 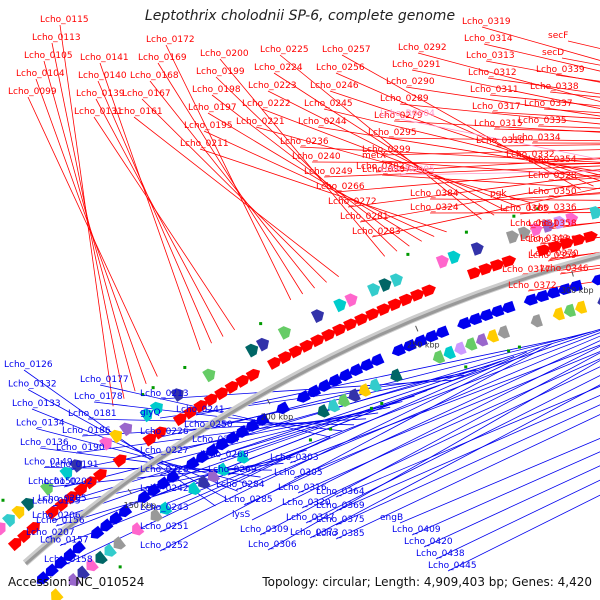 What do you see at coordinates (434, 208) in the screenshot?
I see `forward-gene-label: Lcho_0324` at bounding box center [434, 208].